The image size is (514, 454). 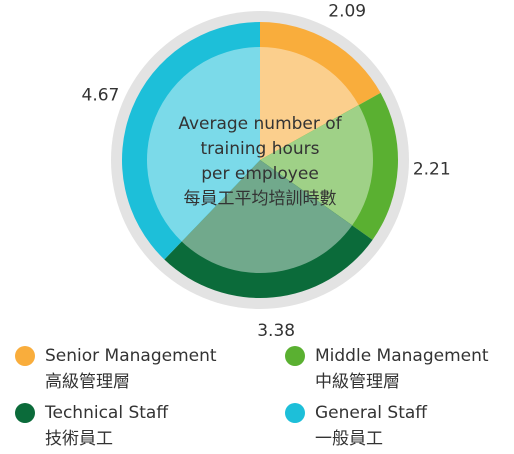 I want to click on value-label: 2.21, so click(x=432, y=169).